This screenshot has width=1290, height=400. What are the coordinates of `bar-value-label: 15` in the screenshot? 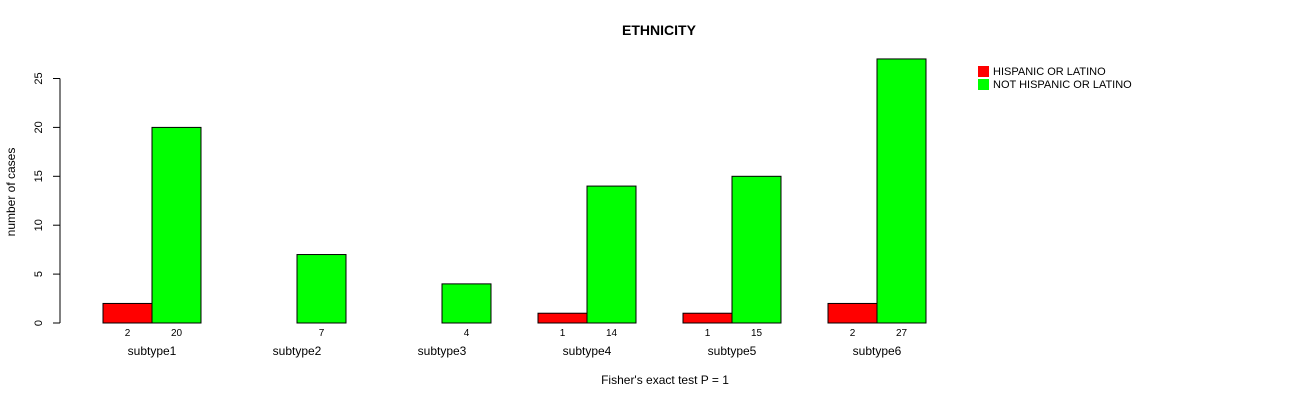 It's located at (757, 333).